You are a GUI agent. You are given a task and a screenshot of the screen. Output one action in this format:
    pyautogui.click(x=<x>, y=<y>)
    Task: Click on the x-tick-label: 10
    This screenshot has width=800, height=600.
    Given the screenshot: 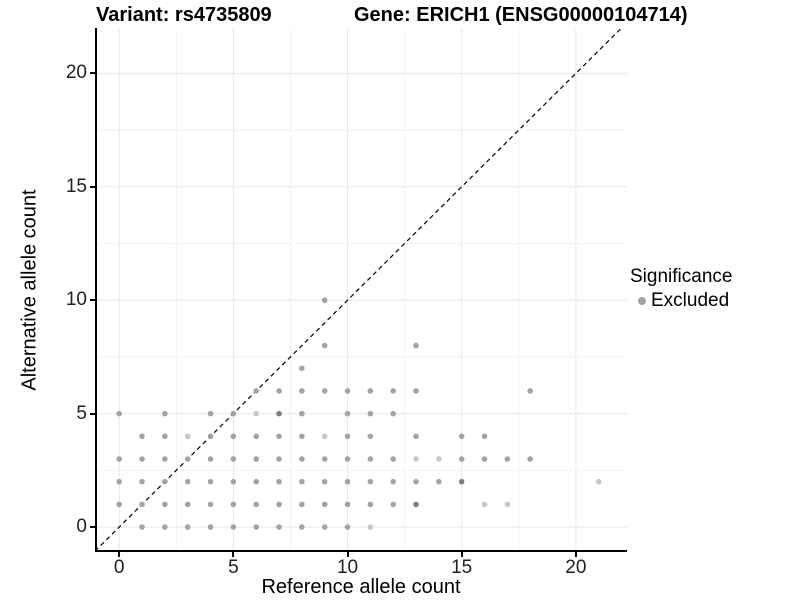 What is the action you would take?
    pyautogui.click(x=347, y=567)
    